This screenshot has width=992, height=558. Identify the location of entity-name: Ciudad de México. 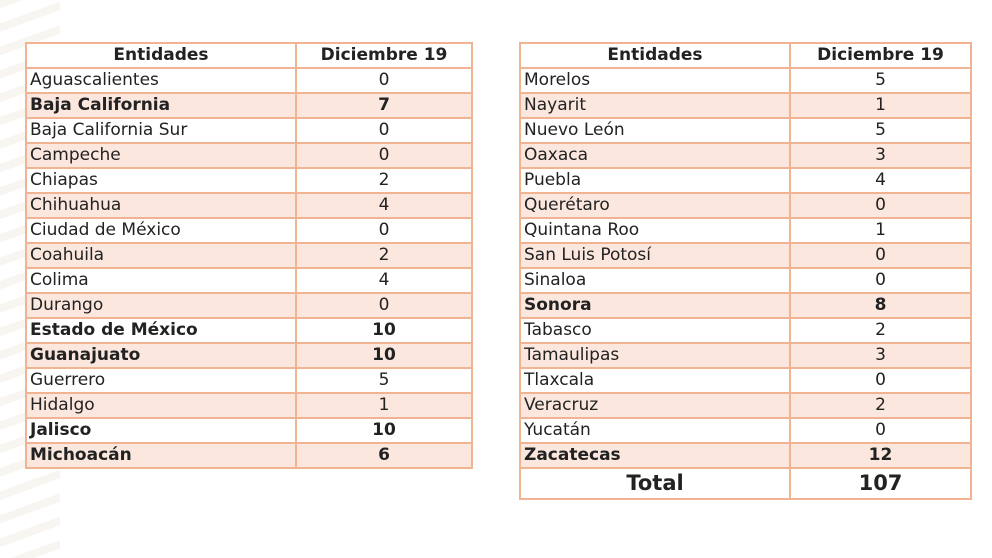
(161, 230).